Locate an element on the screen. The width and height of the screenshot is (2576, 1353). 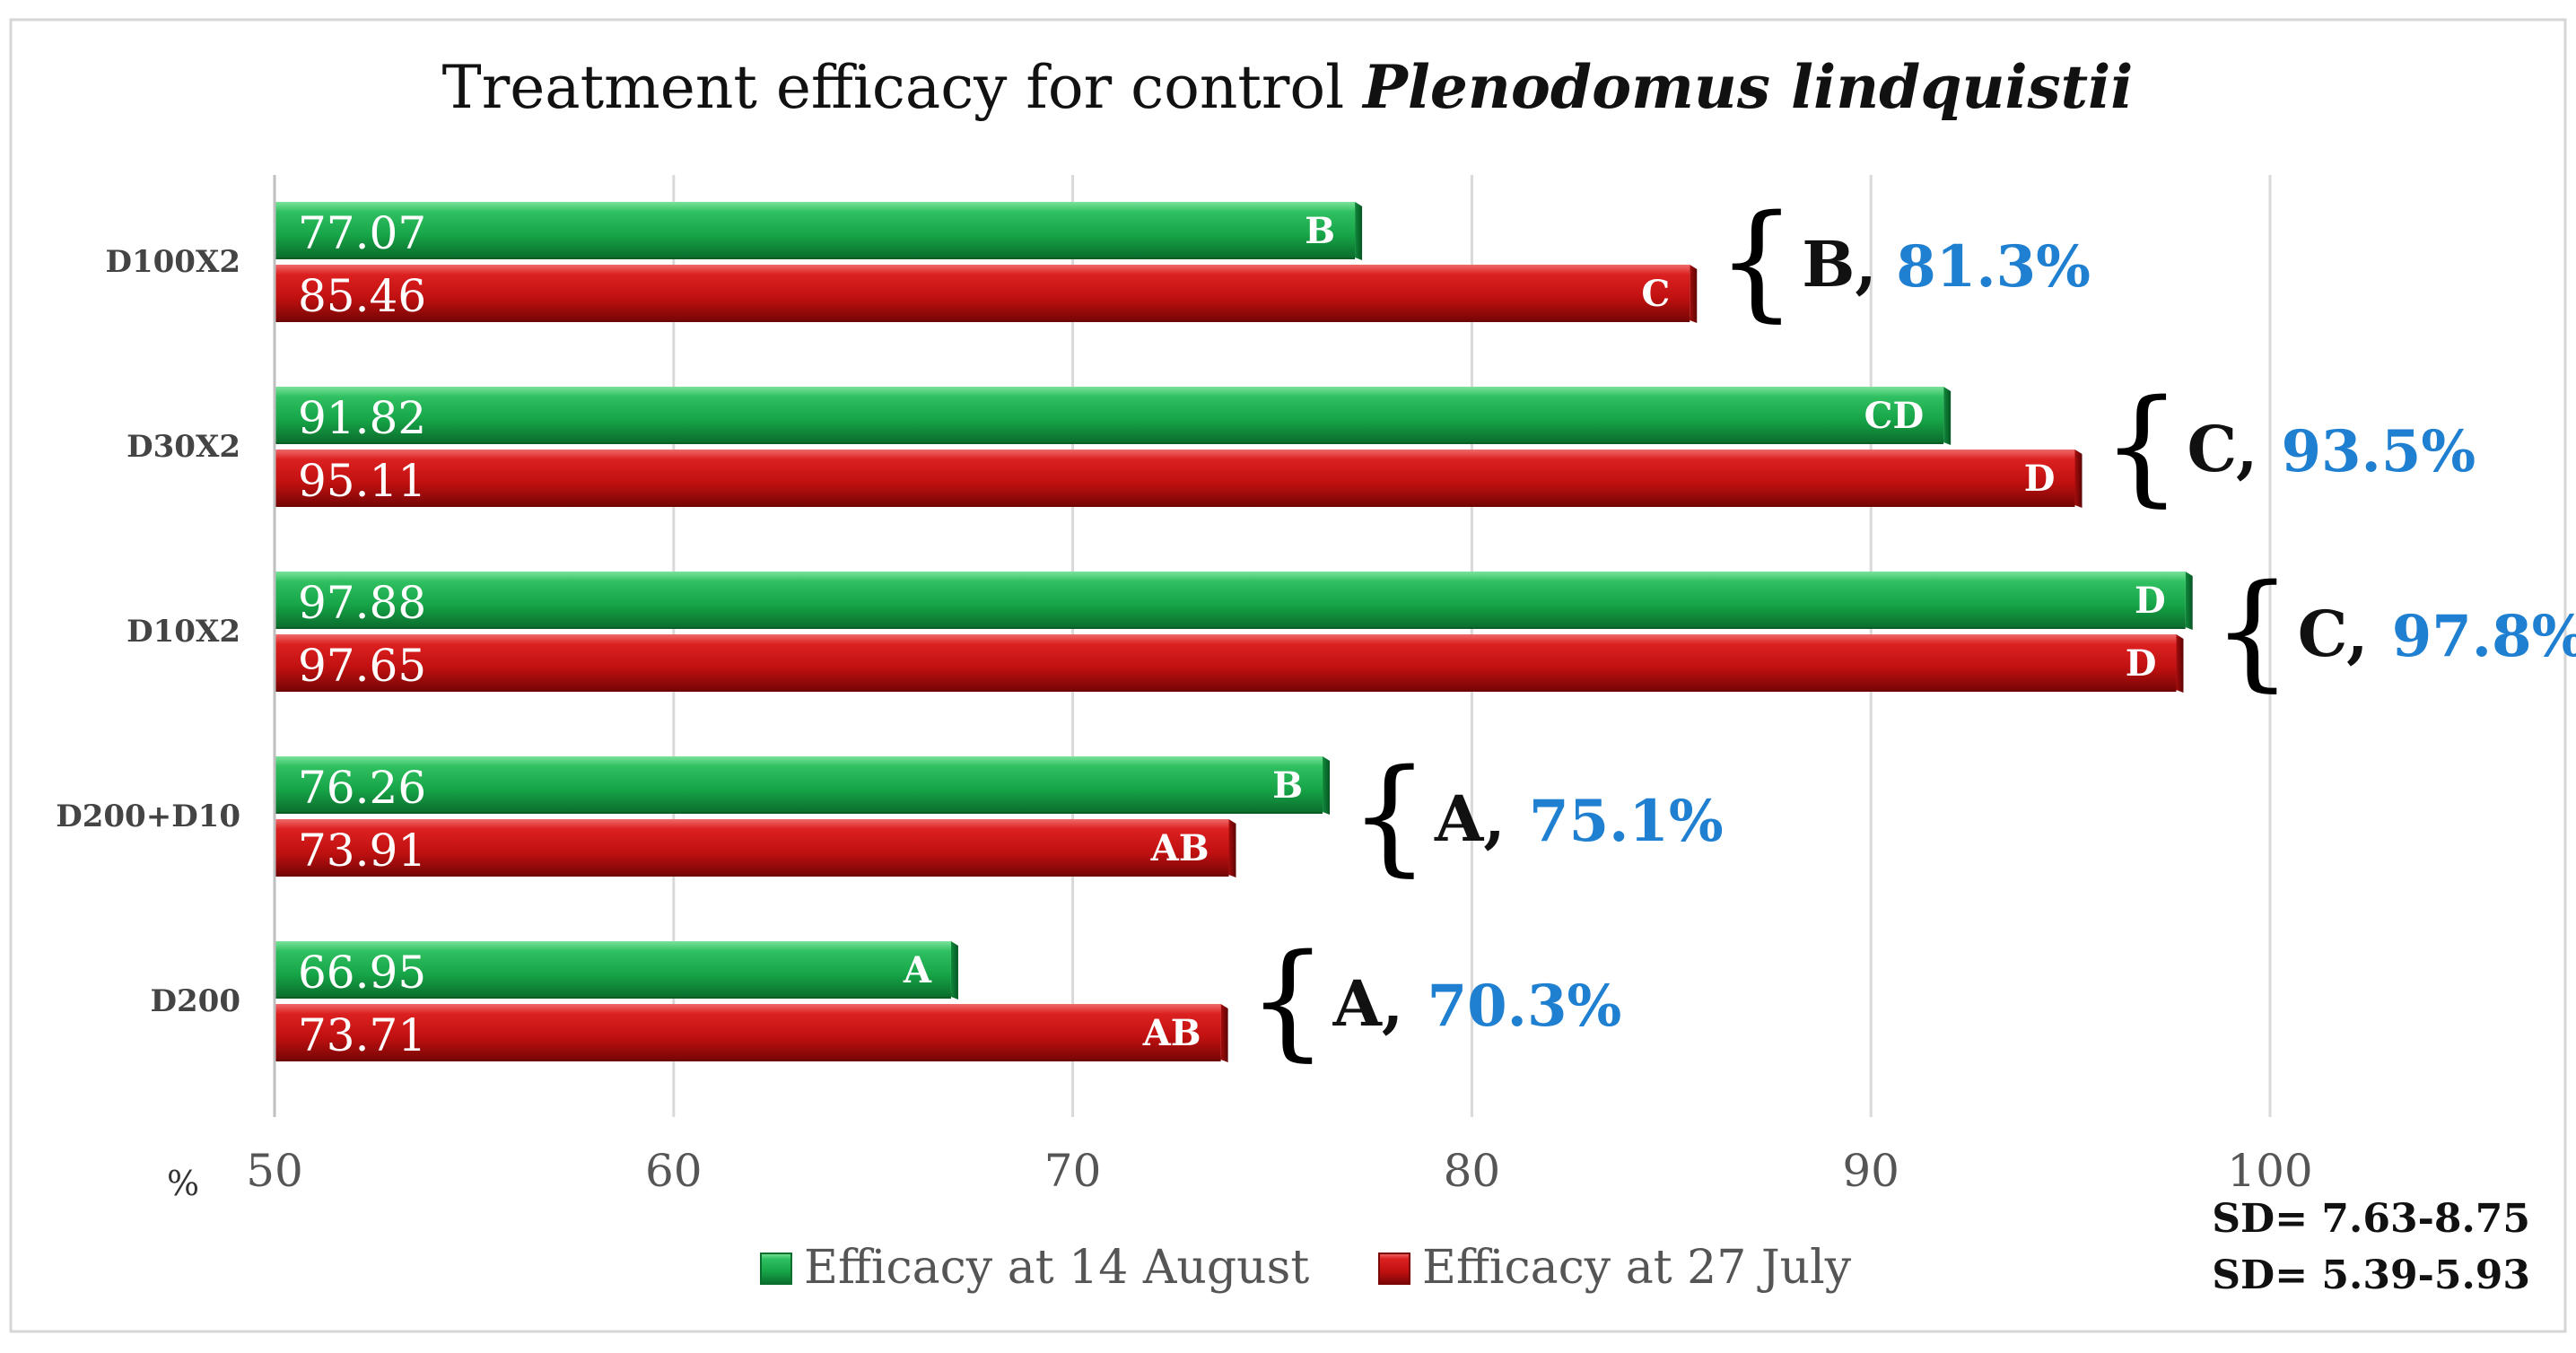
annotation-percent-1: 93.5% is located at coordinates (2378, 451).